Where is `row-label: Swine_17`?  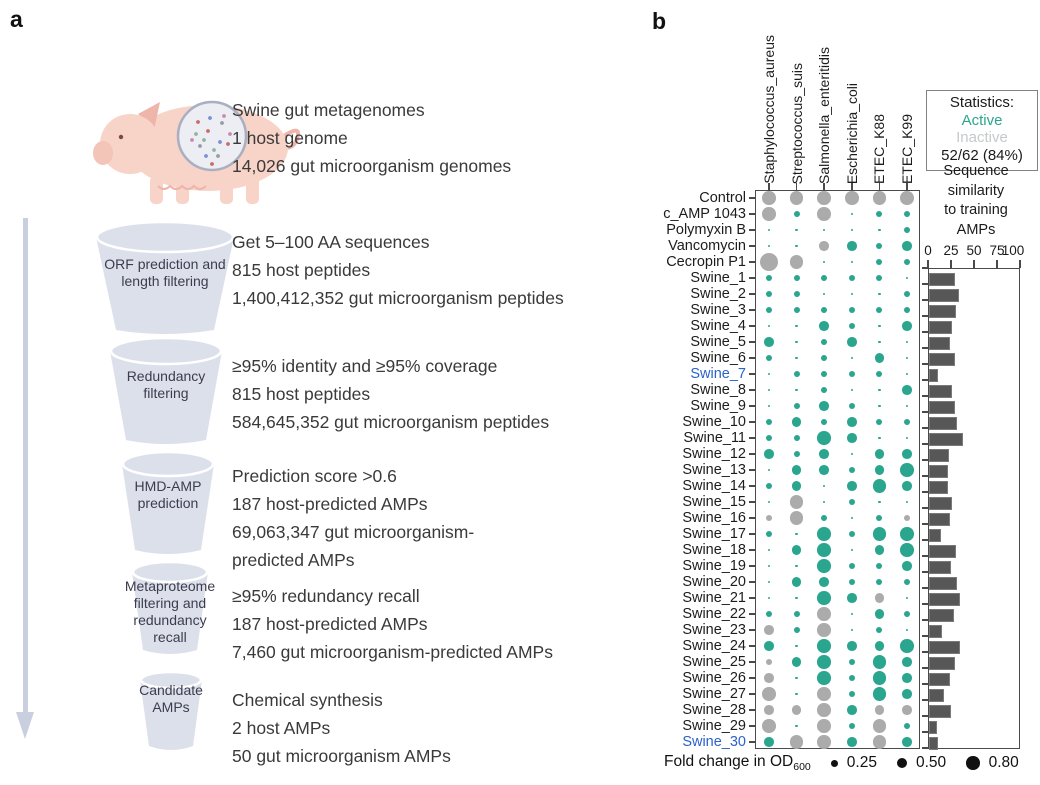 row-label: Swine_17 is located at coordinates (714, 534).